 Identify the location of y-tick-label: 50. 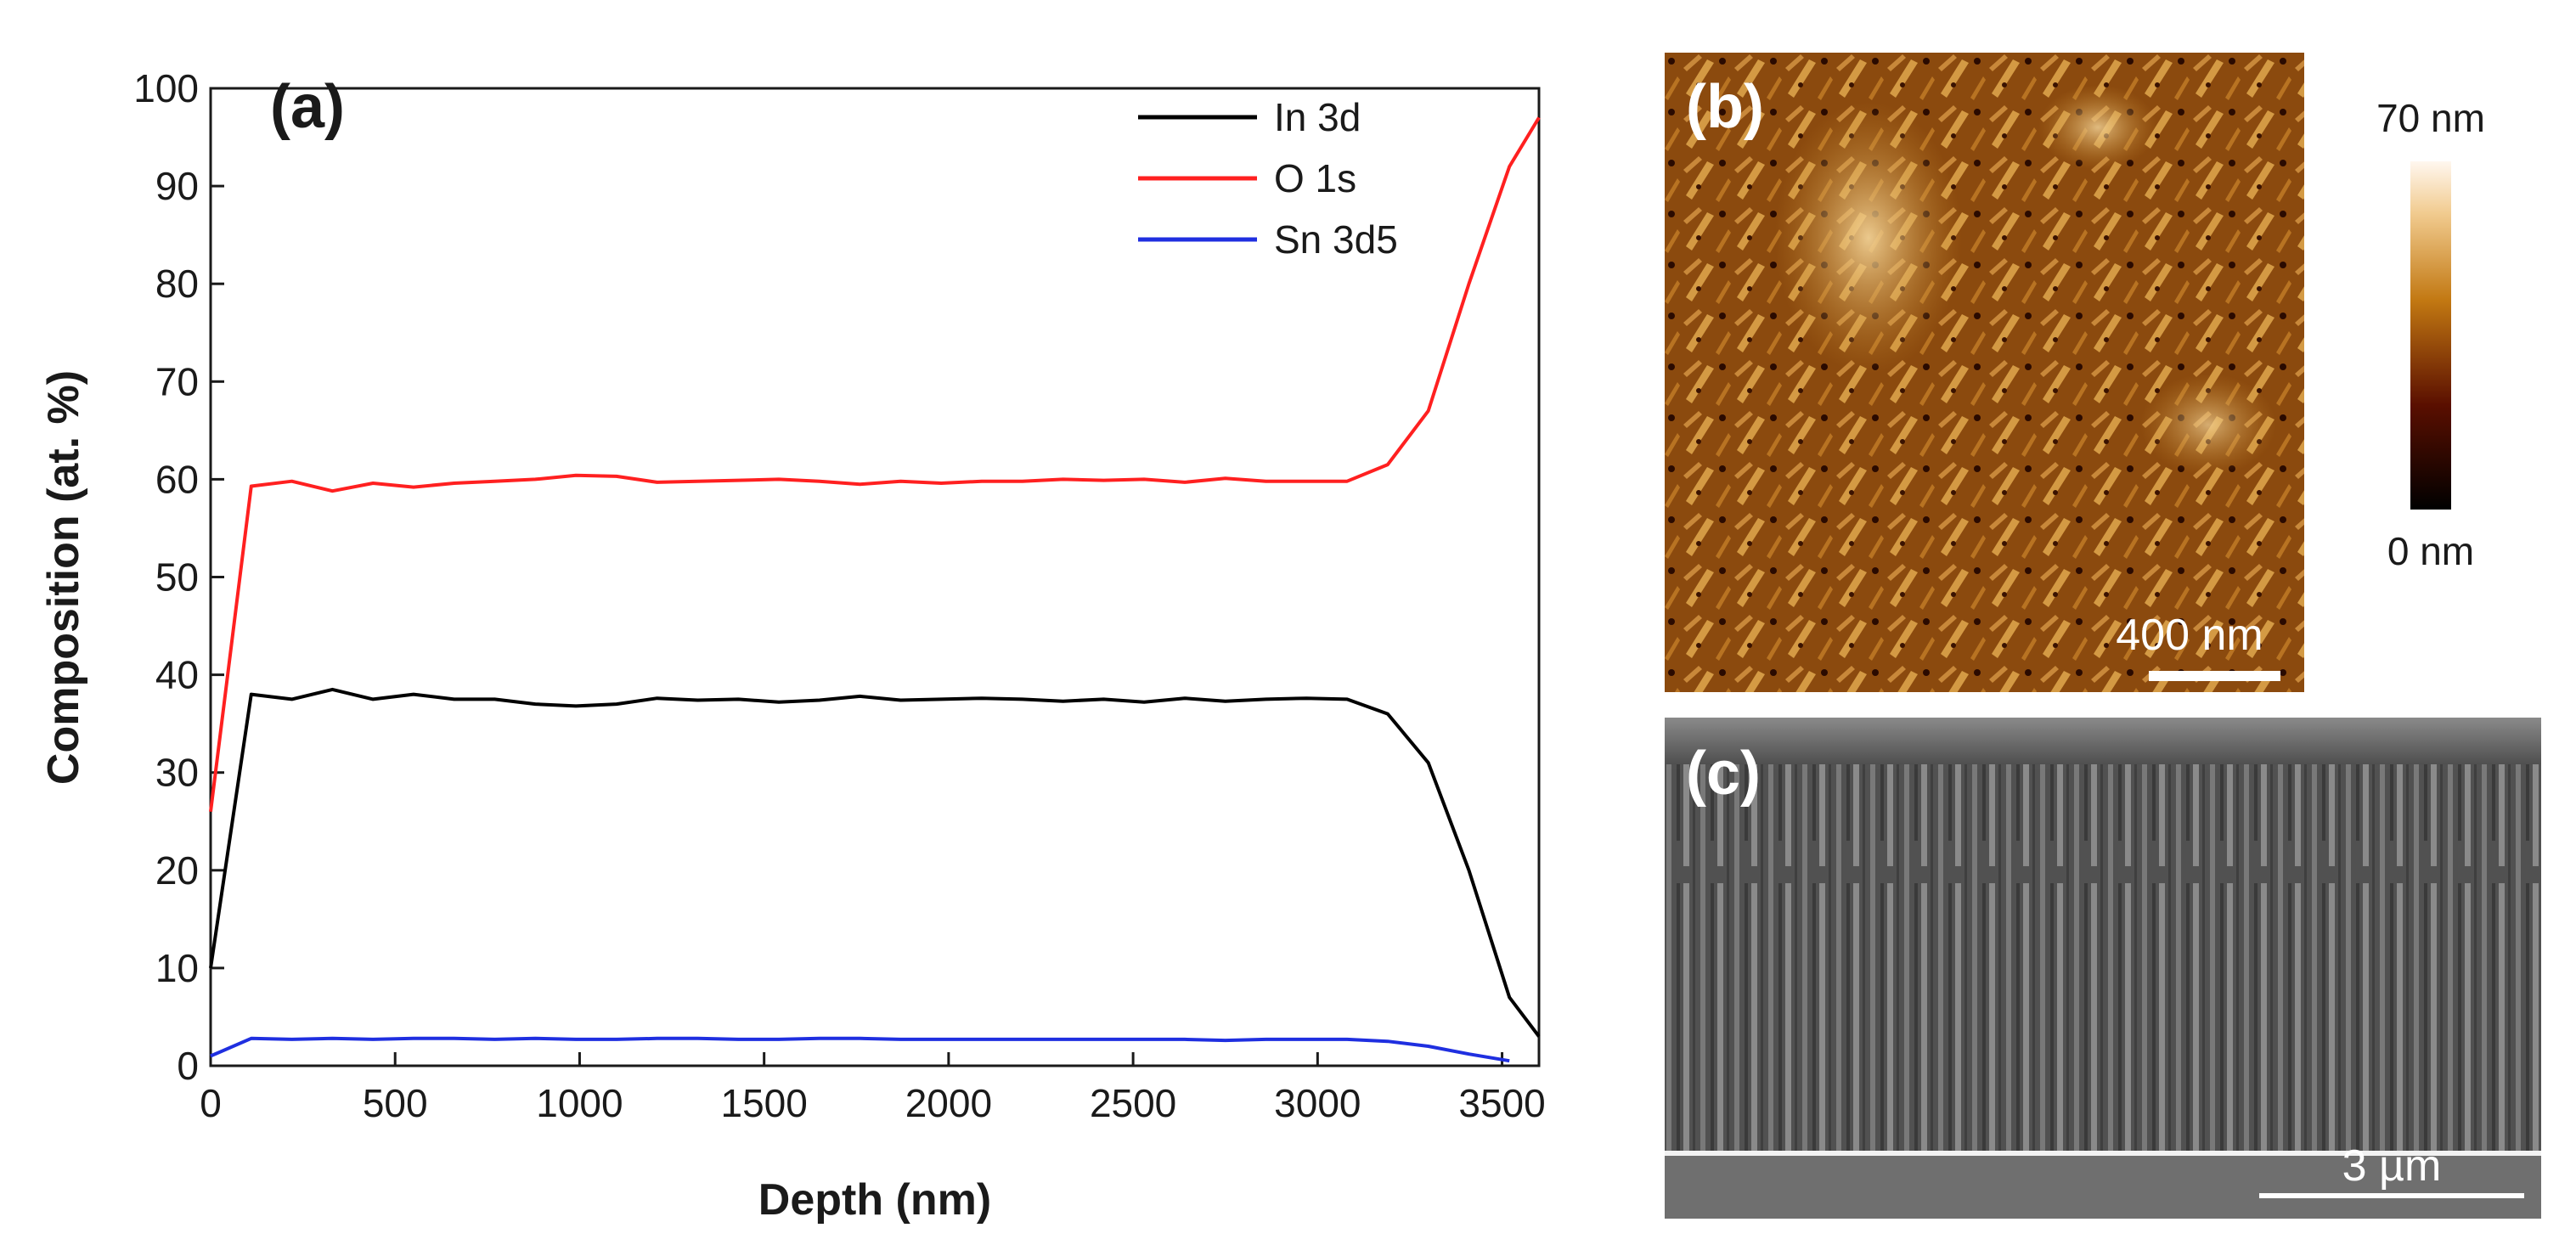
(177, 577).